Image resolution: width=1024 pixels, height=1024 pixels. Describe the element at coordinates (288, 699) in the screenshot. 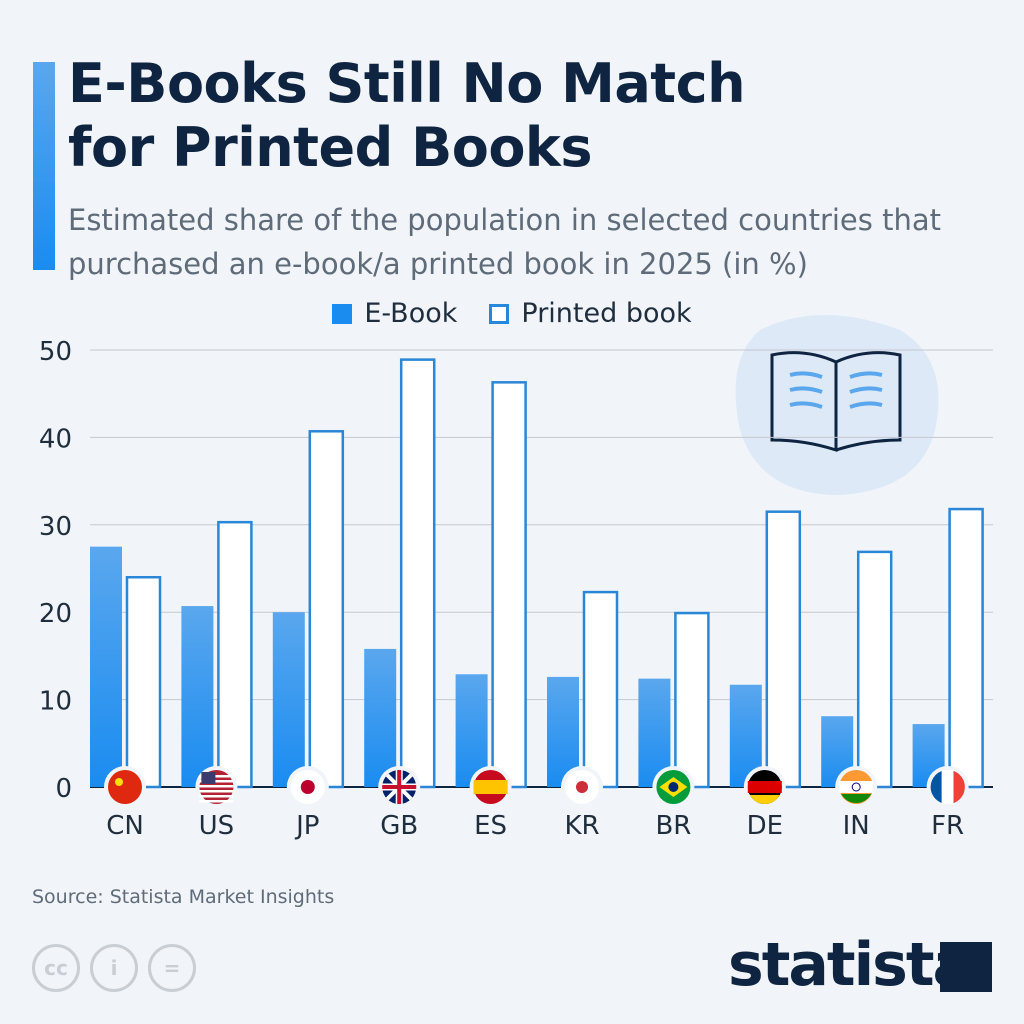

I see `bar-ebook-JP` at that location.